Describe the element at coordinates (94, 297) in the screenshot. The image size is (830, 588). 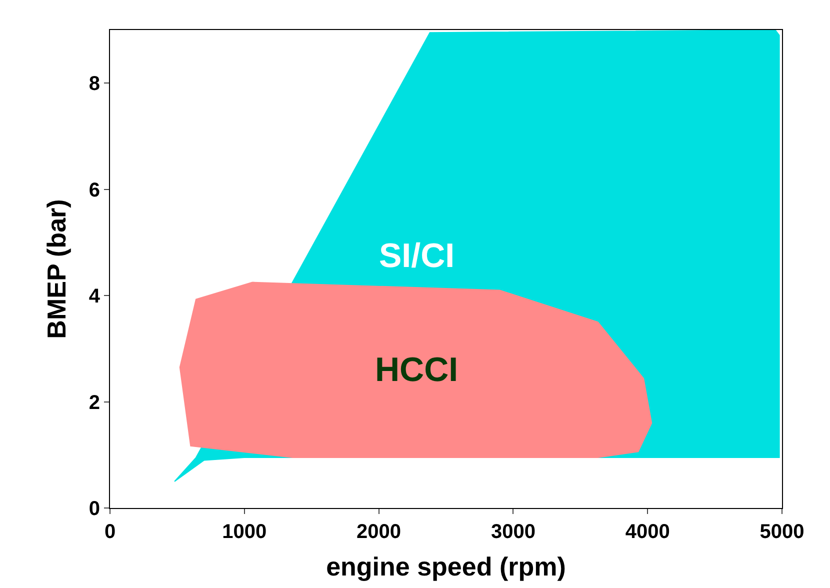
I see `y-tick-label: 4` at that location.